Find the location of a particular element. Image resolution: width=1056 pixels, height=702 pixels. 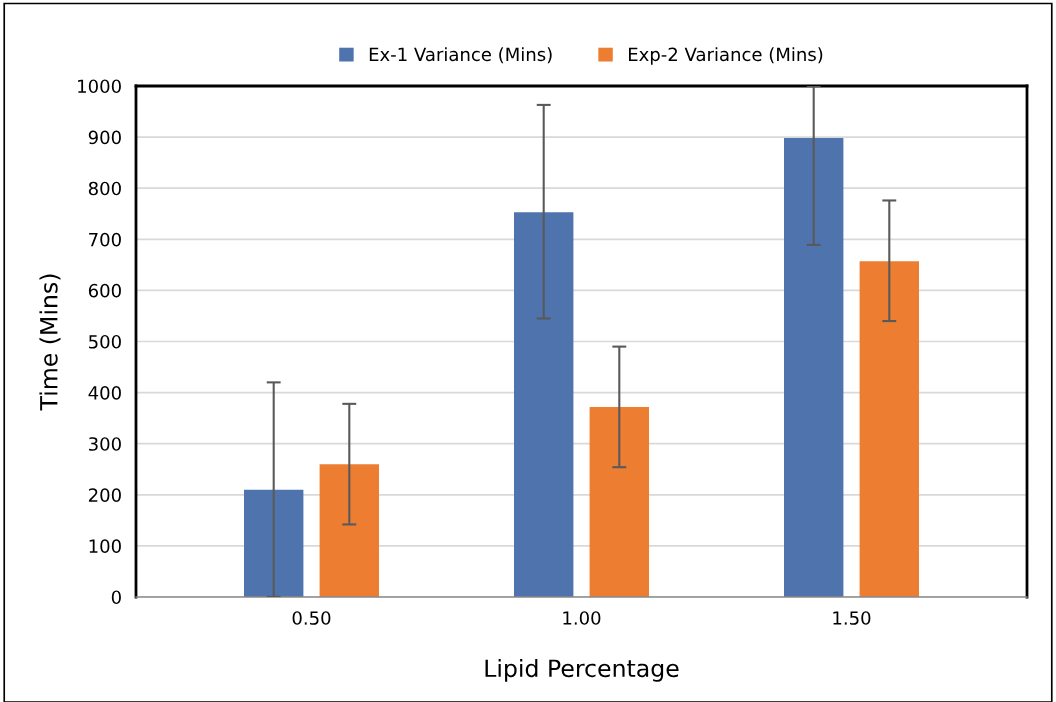

y-tick-label: 800 is located at coordinates (104, 188).